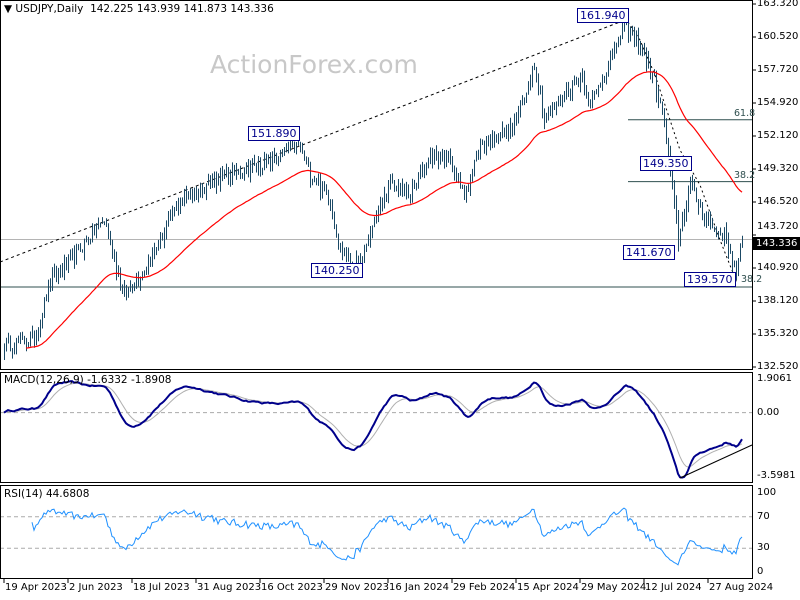  What do you see at coordinates (484, 587) in the screenshot?
I see `time-axis-label: 29 Feb 2024` at bounding box center [484, 587].